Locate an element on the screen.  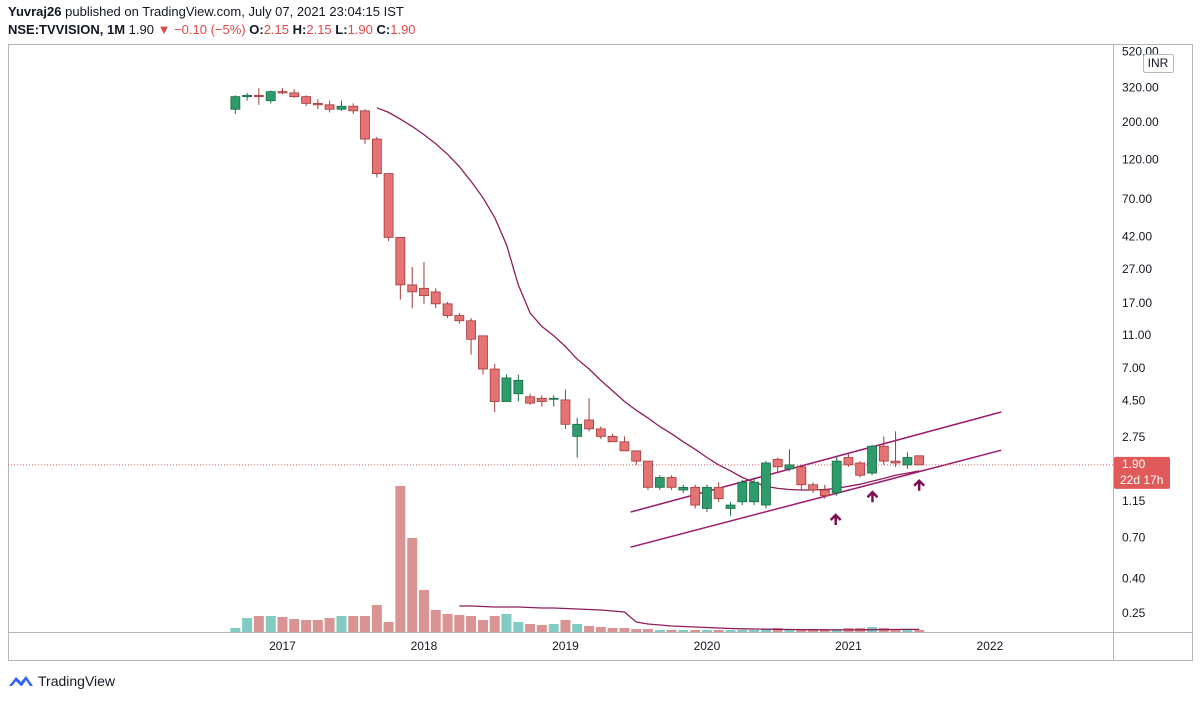
volume-layer is located at coordinates (577, 559).